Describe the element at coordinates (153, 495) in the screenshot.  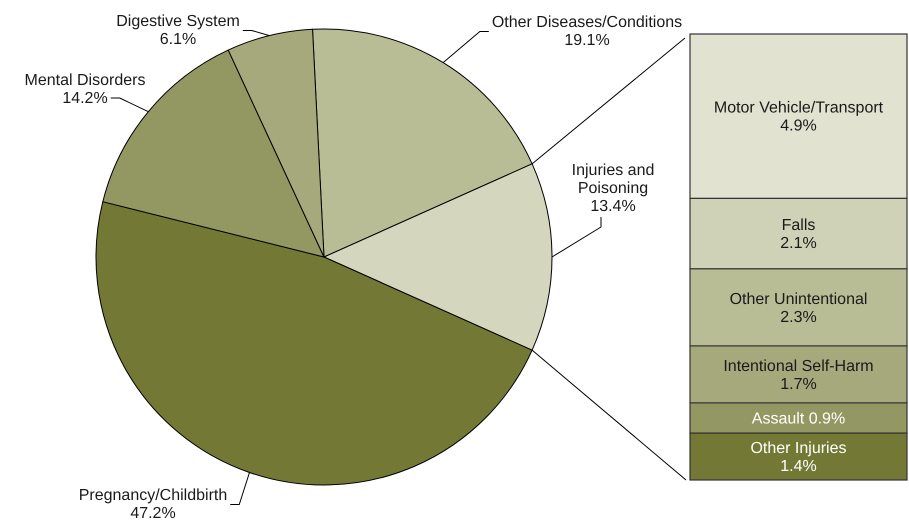
I see `slice-label: Pregnancy/Childbirth` at that location.